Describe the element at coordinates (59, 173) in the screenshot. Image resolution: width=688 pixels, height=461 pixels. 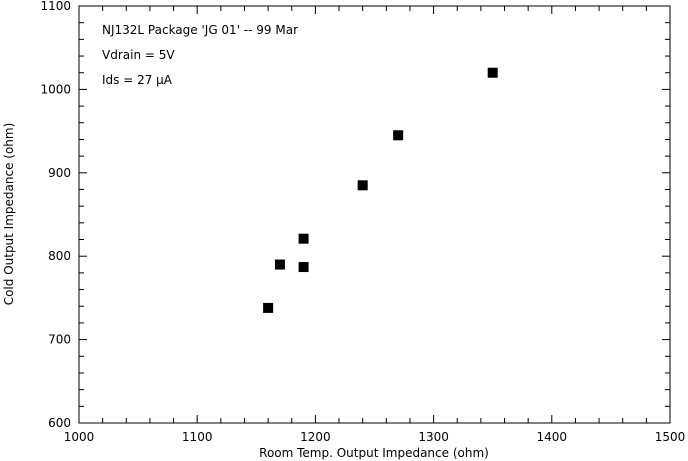
I see `y-tick-label: 900` at that location.